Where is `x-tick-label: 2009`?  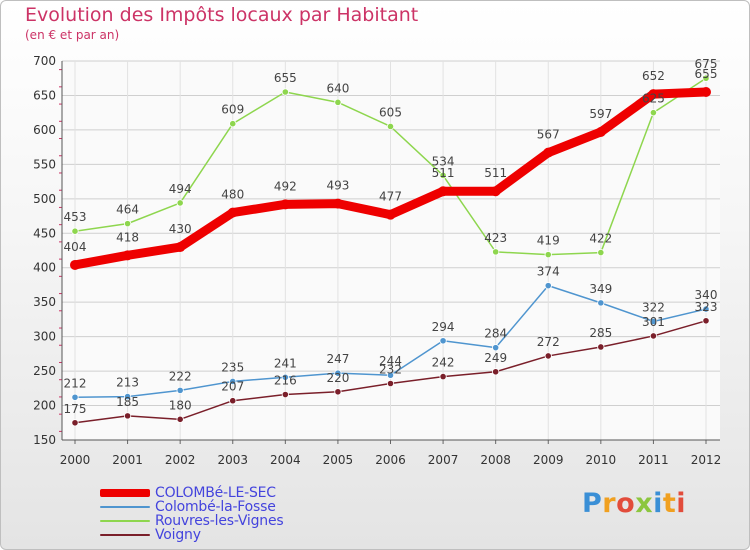
x-tick-label: 2009 is located at coordinates (548, 460).